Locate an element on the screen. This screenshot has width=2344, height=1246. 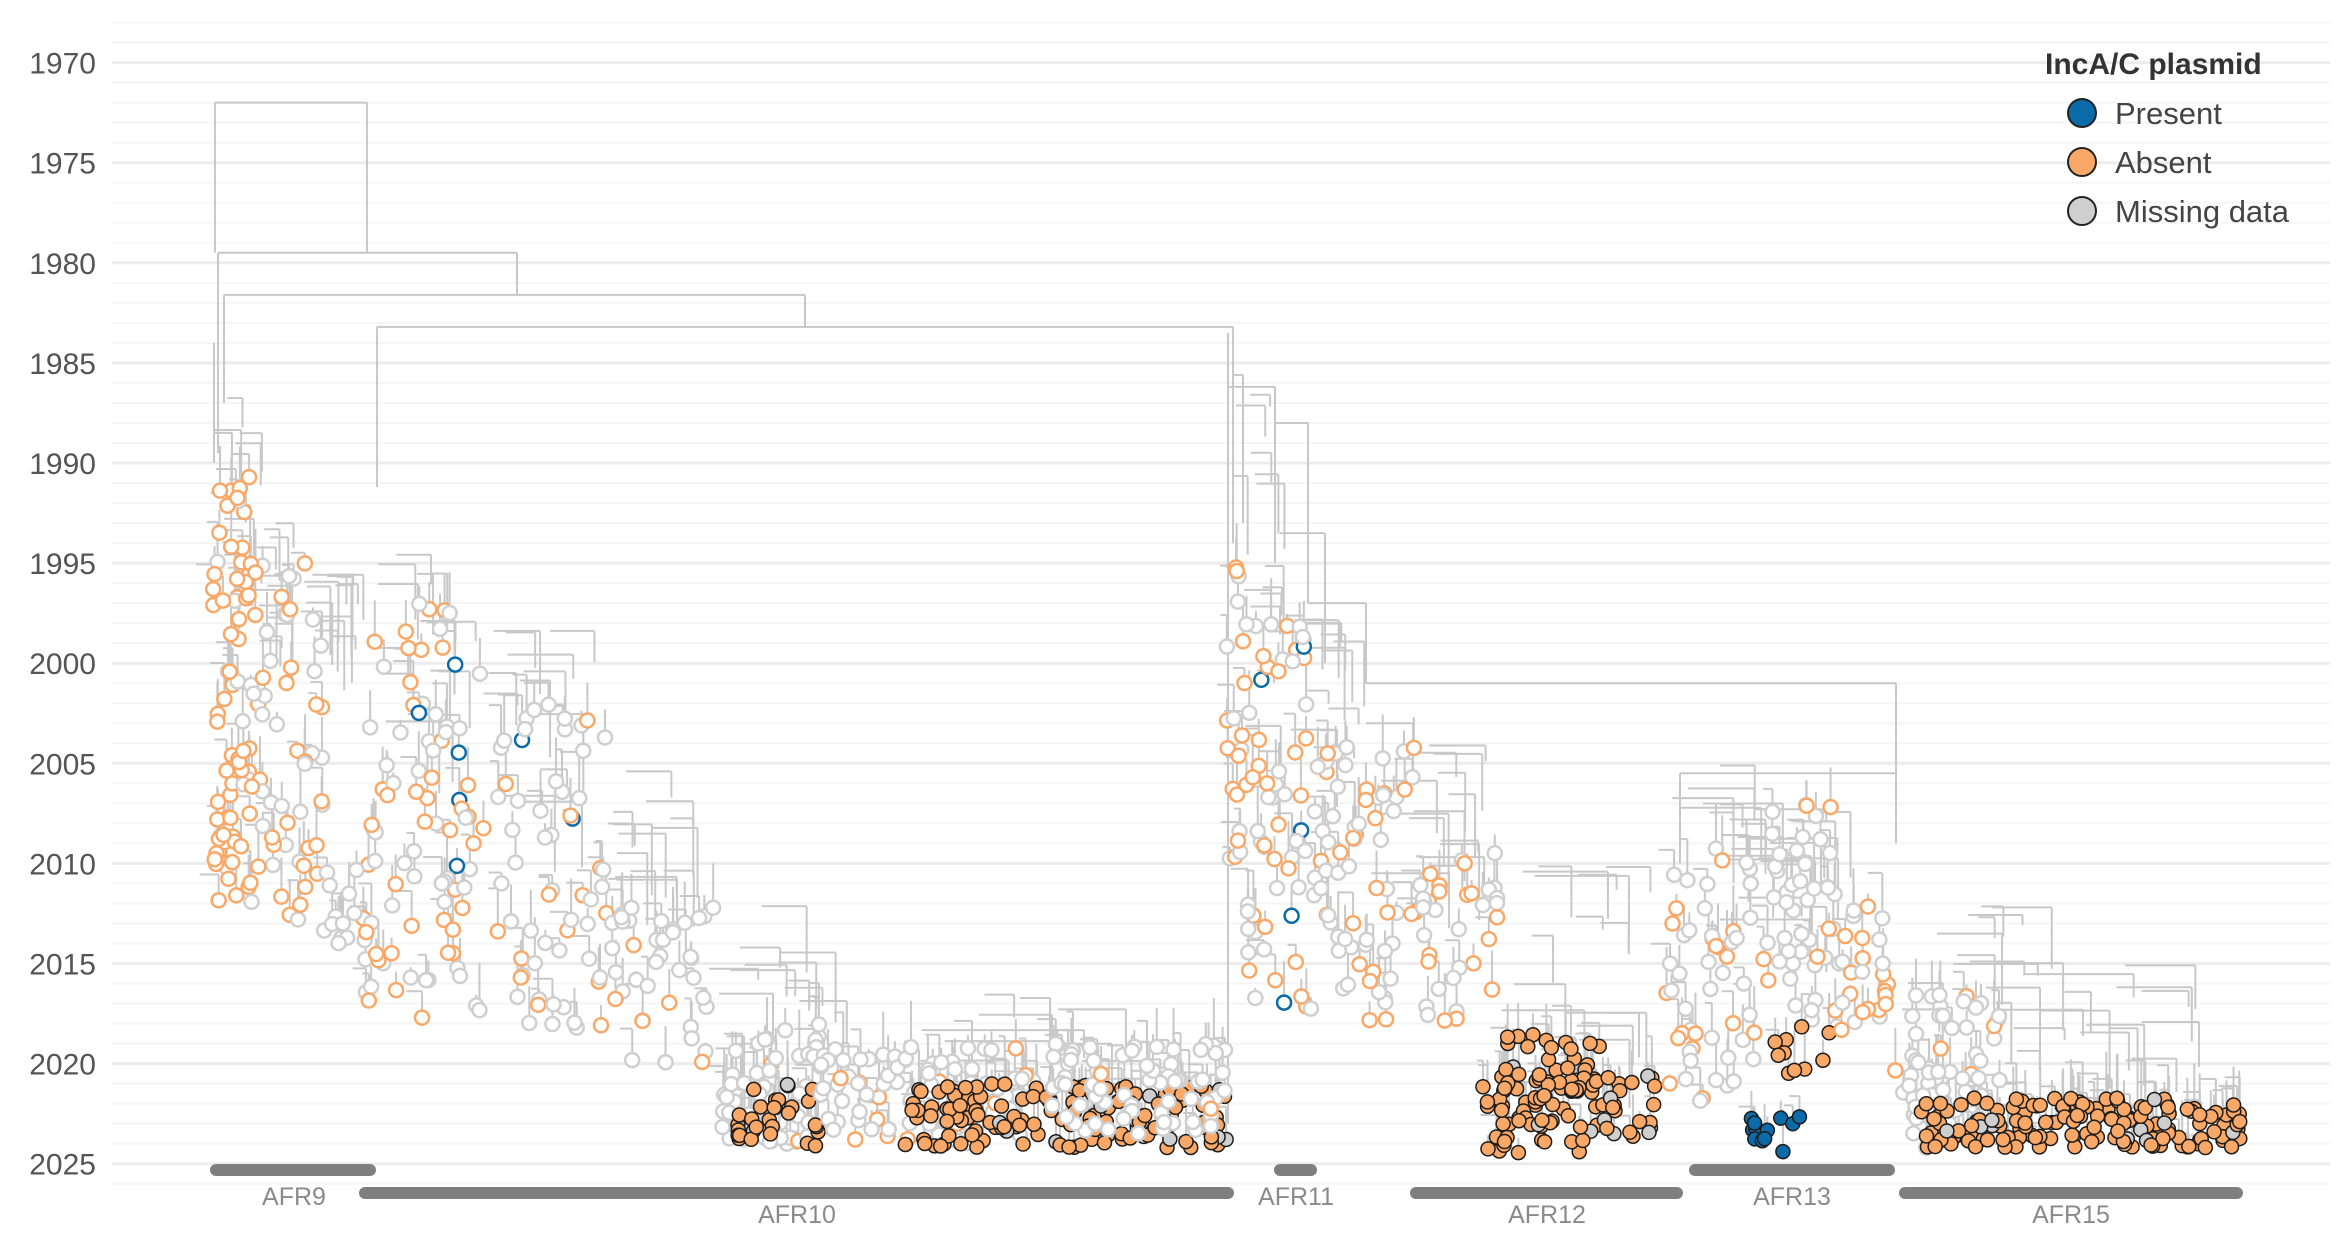
legend-swatch-absent is located at coordinates (2082, 162).